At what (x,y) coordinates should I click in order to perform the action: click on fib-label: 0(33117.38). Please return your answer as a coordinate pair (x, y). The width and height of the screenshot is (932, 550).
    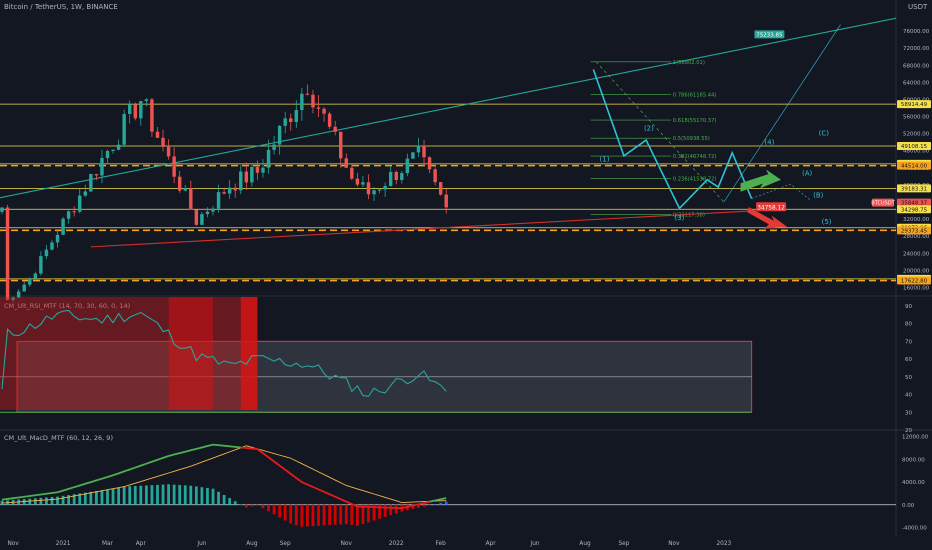
    Looking at the image, I should click on (689, 215).